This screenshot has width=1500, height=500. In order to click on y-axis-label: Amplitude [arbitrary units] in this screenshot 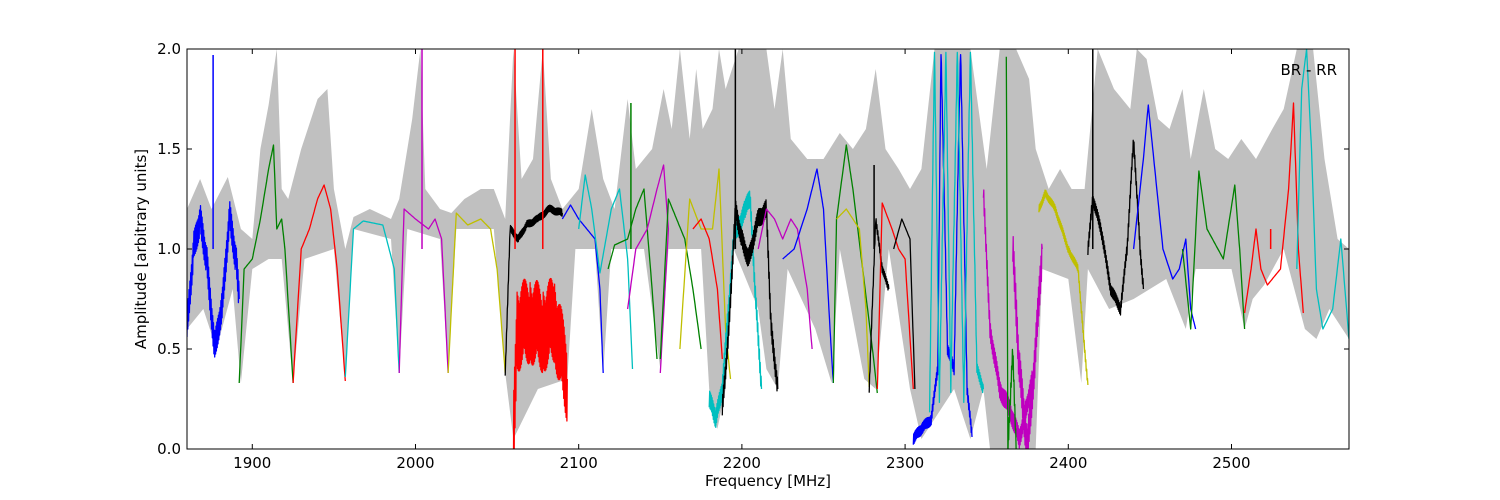, I will do `click(141, 249)`.